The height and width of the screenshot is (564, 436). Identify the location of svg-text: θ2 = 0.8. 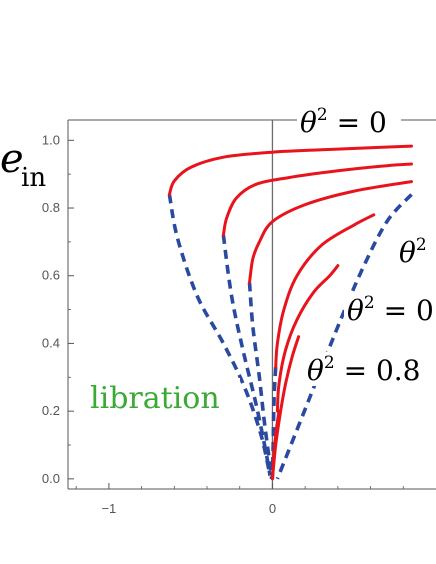
(363, 370).